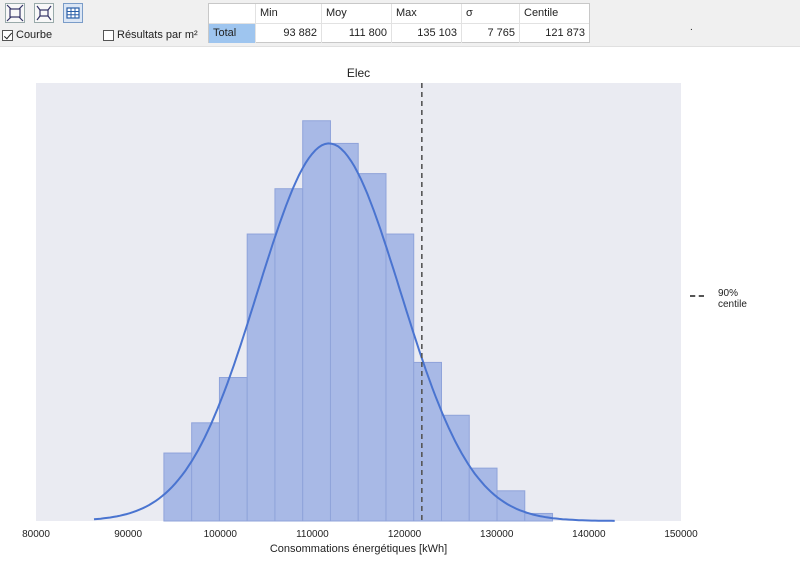 This screenshot has width=800, height=576. I want to click on zoom-fit-icon, so click(15, 13).